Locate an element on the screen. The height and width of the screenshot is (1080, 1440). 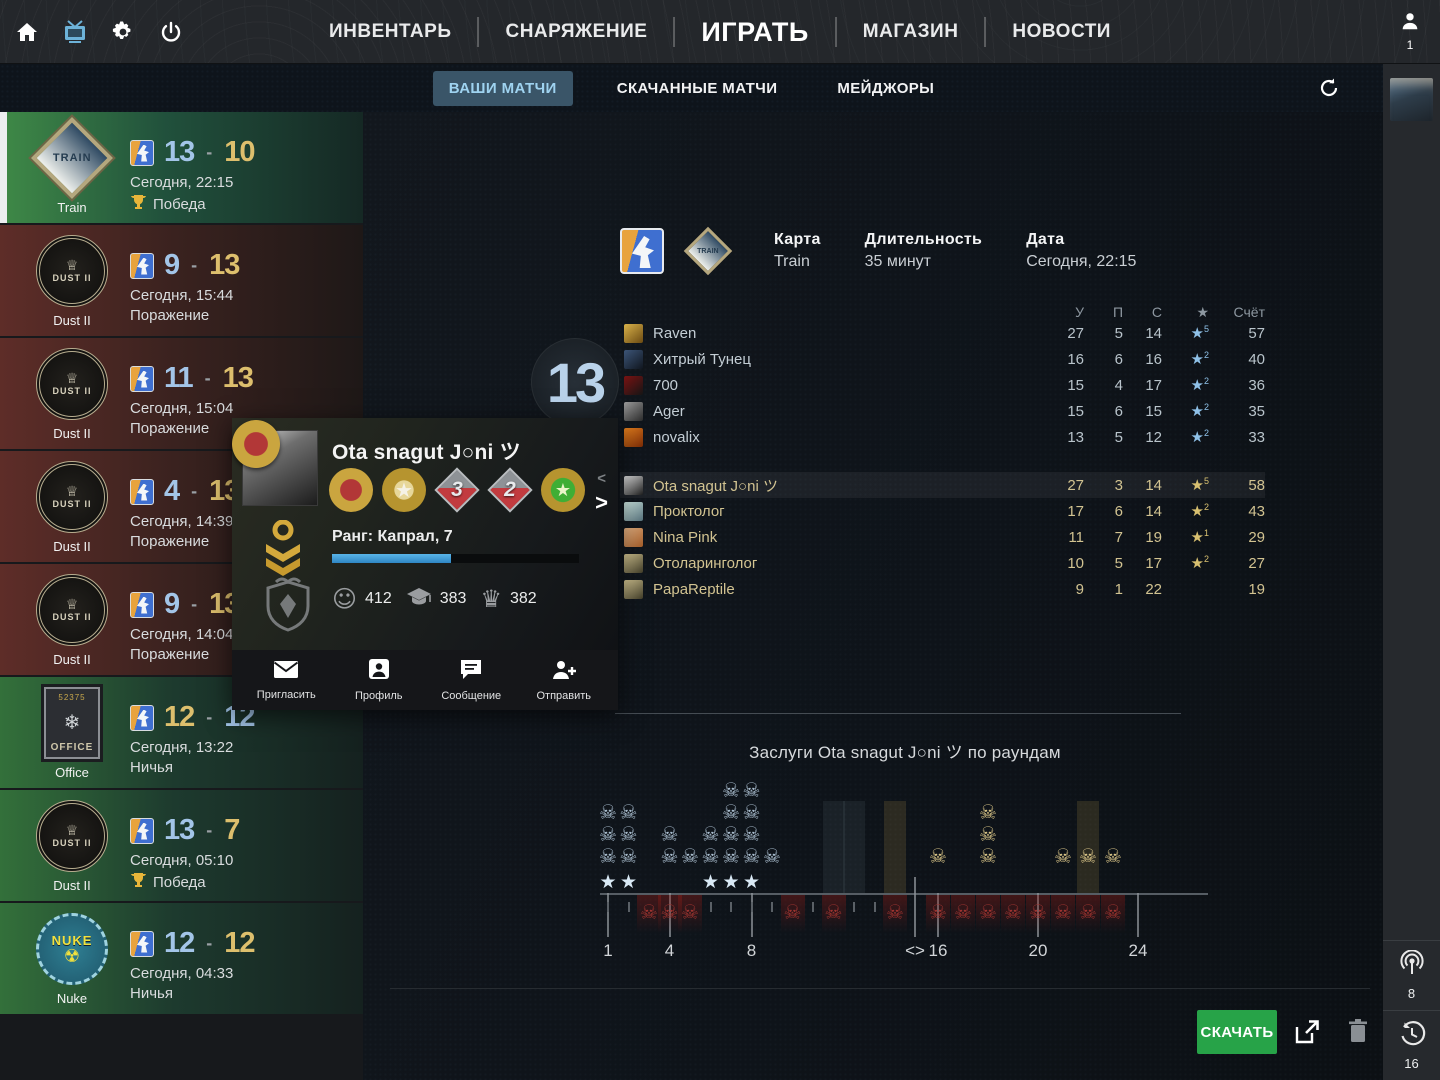
header-divider is located at coordinates (720, 63).